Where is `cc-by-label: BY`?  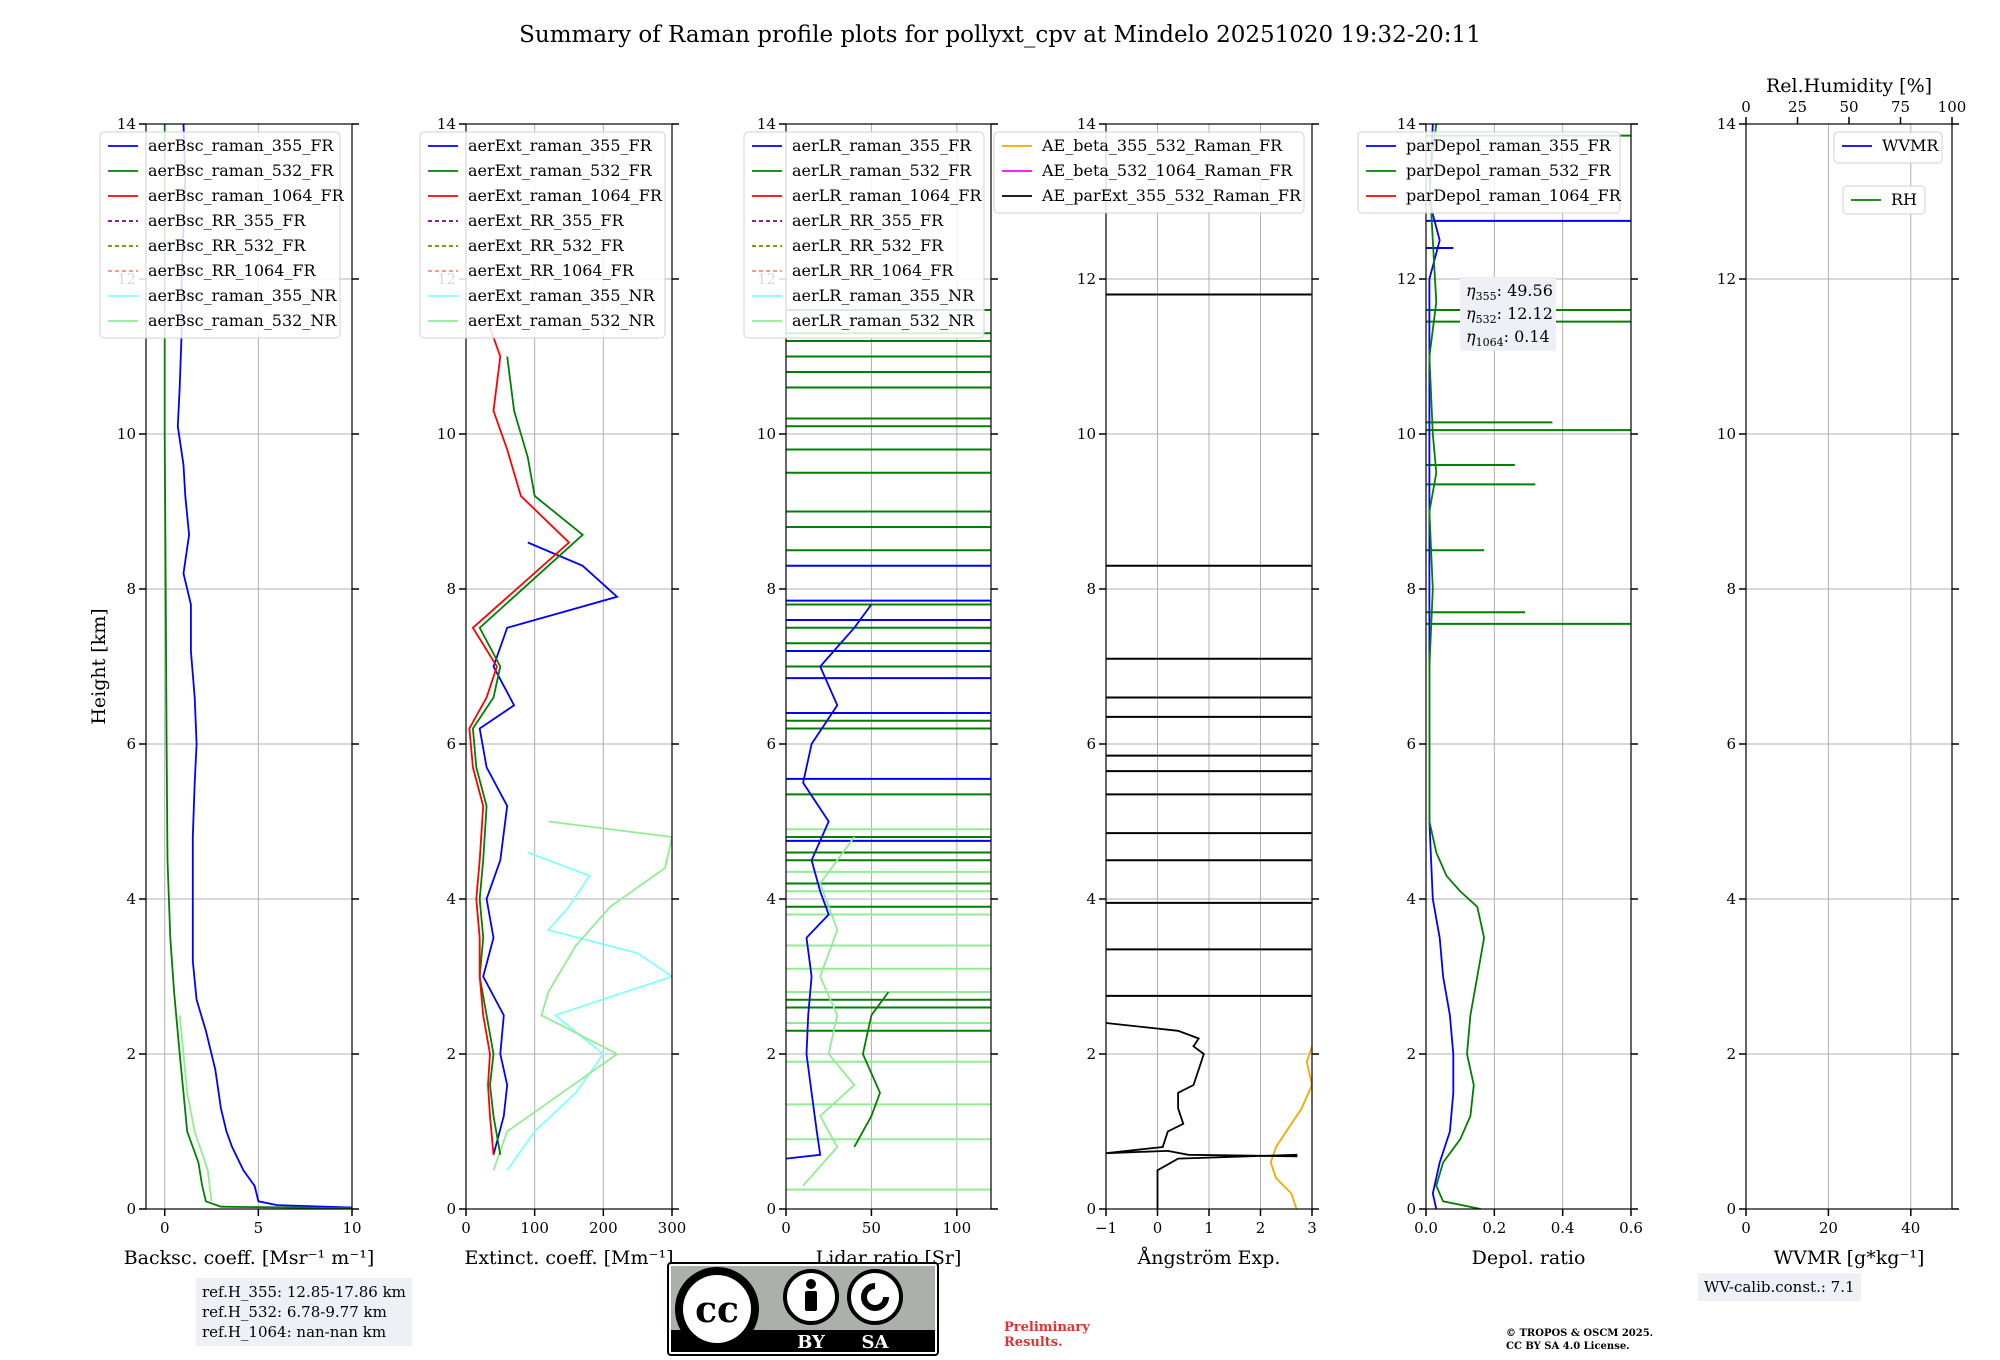
cc-by-label: BY is located at coordinates (811, 1342).